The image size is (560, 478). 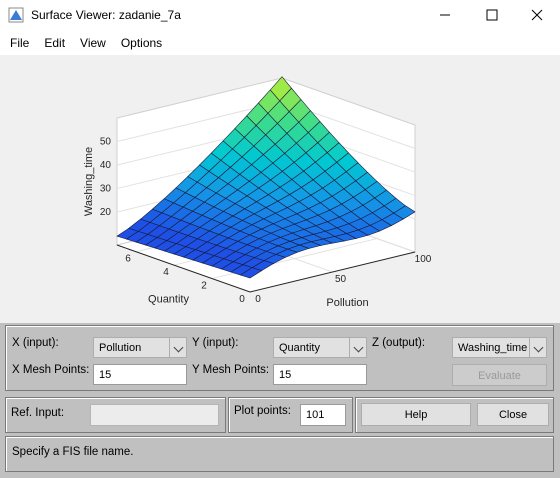 What do you see at coordinates (347, 303) in the screenshot?
I see `x-axis-label: Pollution` at bounding box center [347, 303].